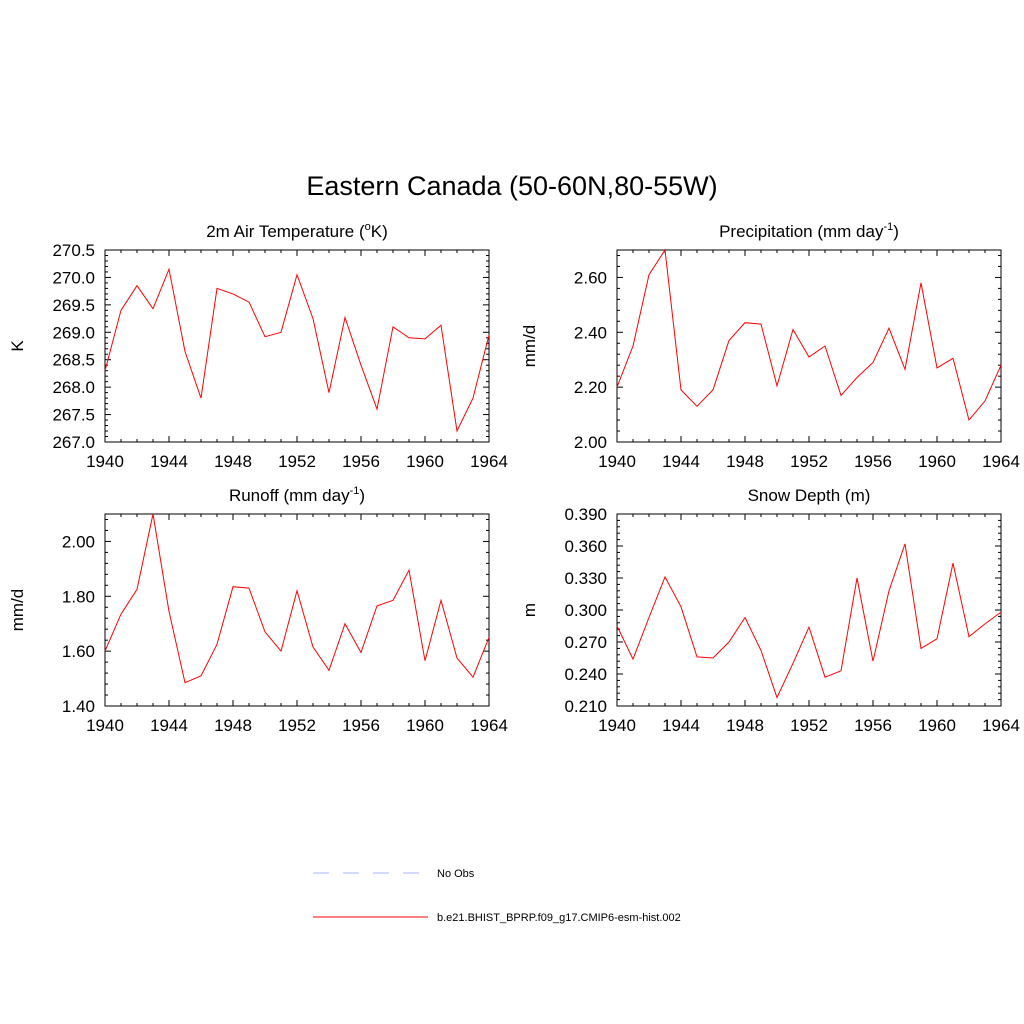  I want to click on main-title: Eastern Canada (50-60N,80-55W), so click(511, 186).